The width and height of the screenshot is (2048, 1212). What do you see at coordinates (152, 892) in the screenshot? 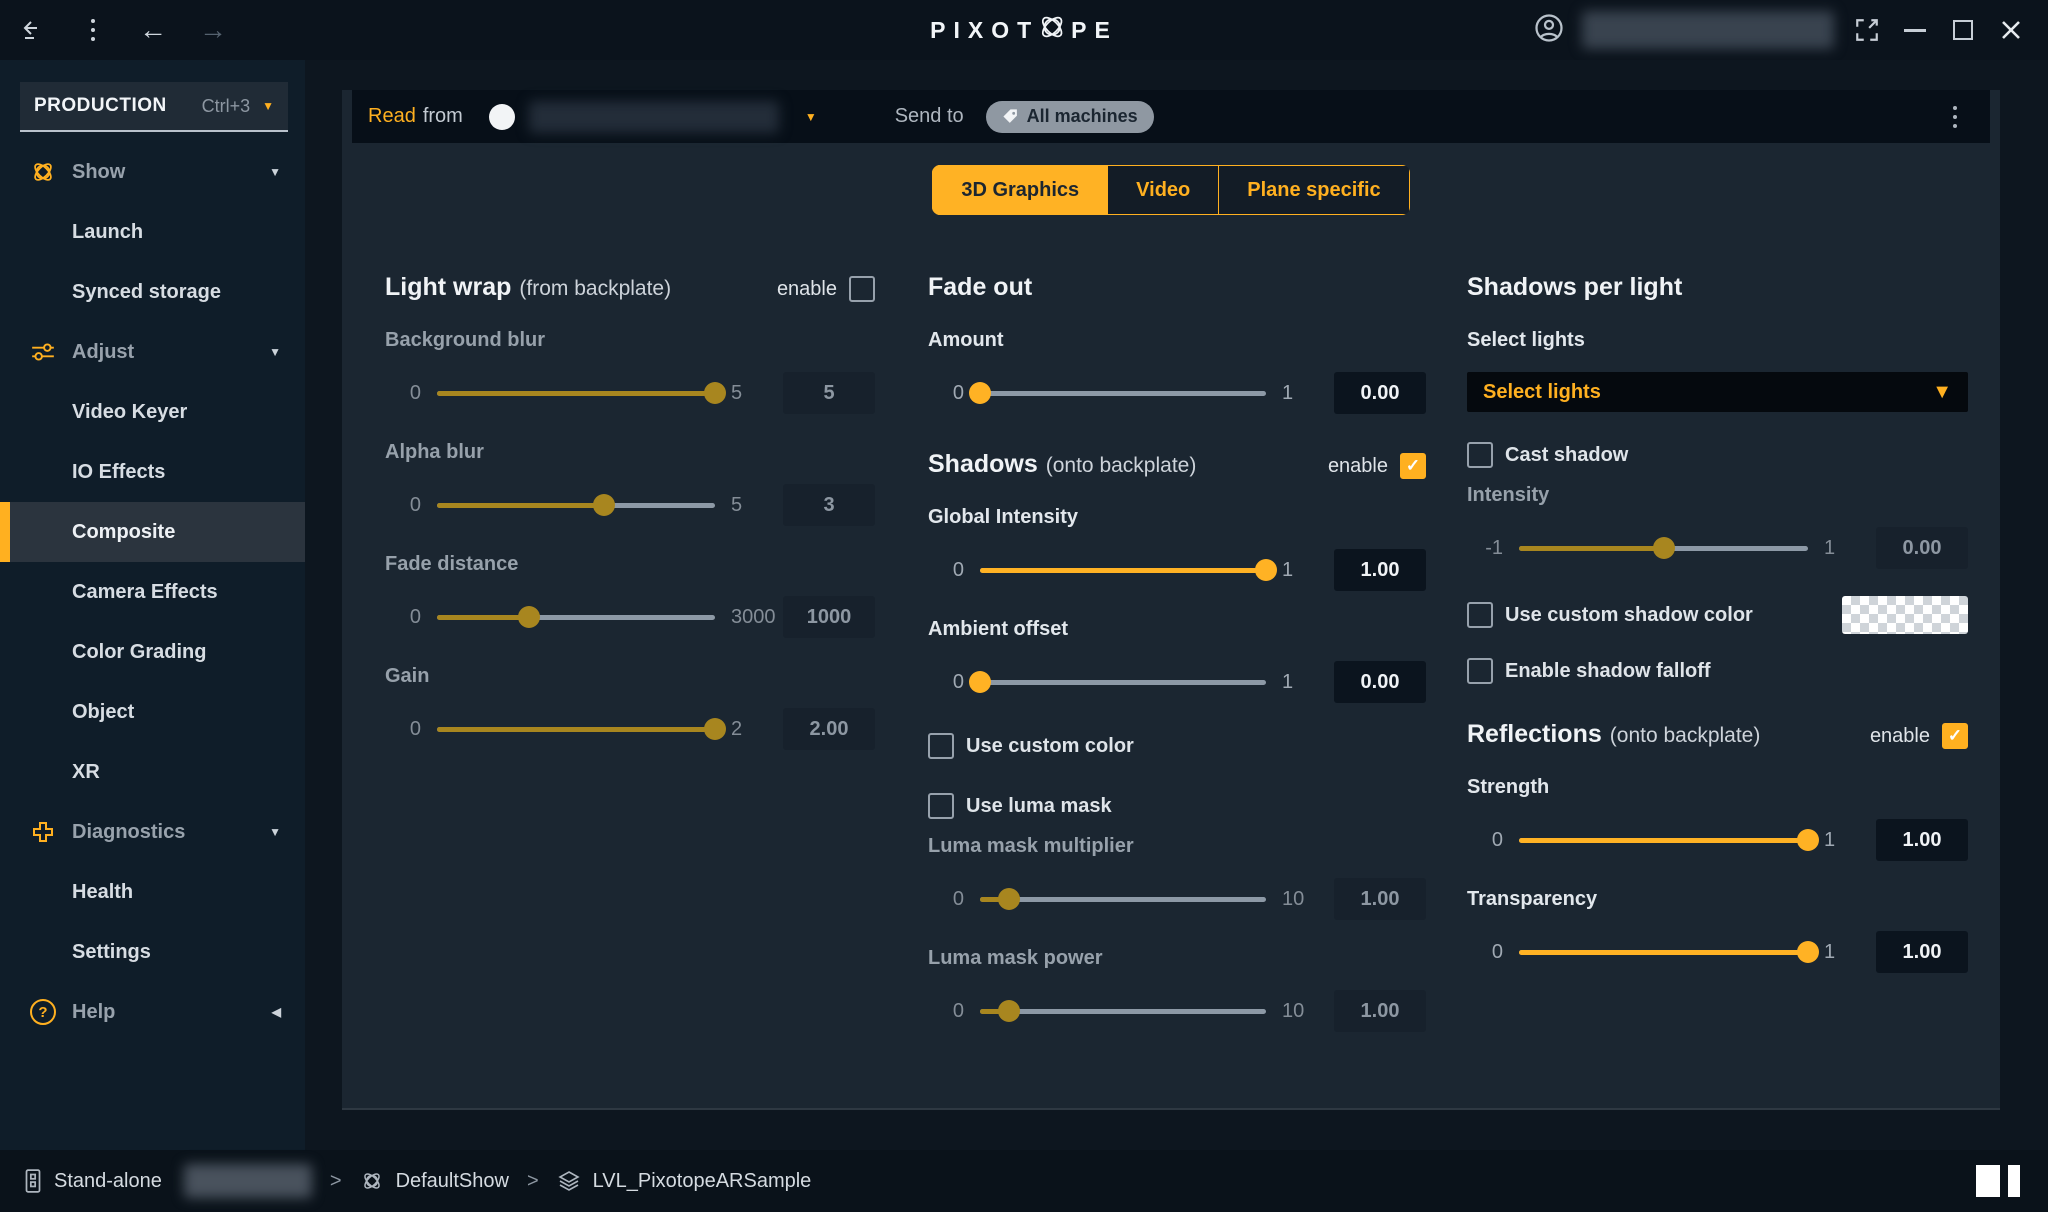
I see `sidebar-item-health: Health` at bounding box center [152, 892].